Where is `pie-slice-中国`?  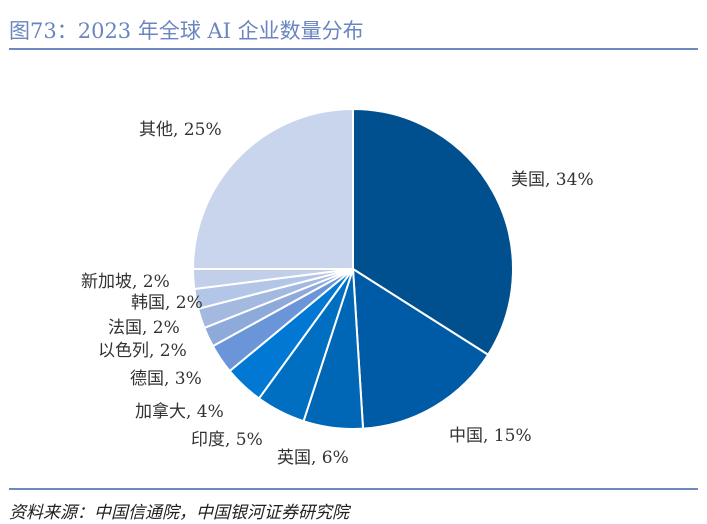 pie-slice-中国 is located at coordinates (420, 348).